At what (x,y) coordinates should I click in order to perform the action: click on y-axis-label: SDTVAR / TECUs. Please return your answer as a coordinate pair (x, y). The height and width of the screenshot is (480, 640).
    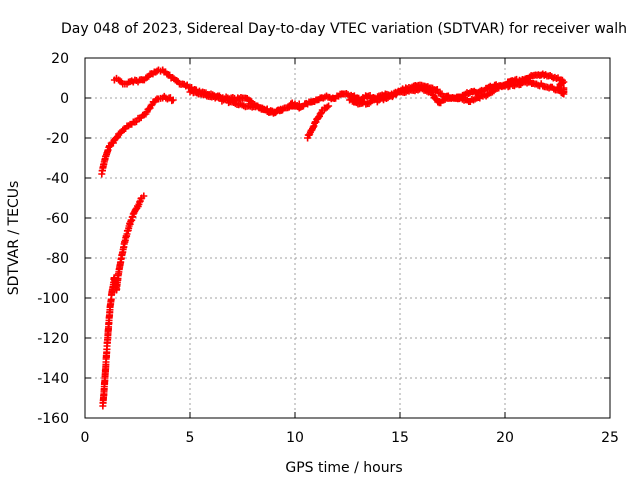
    Looking at the image, I should click on (14, 238).